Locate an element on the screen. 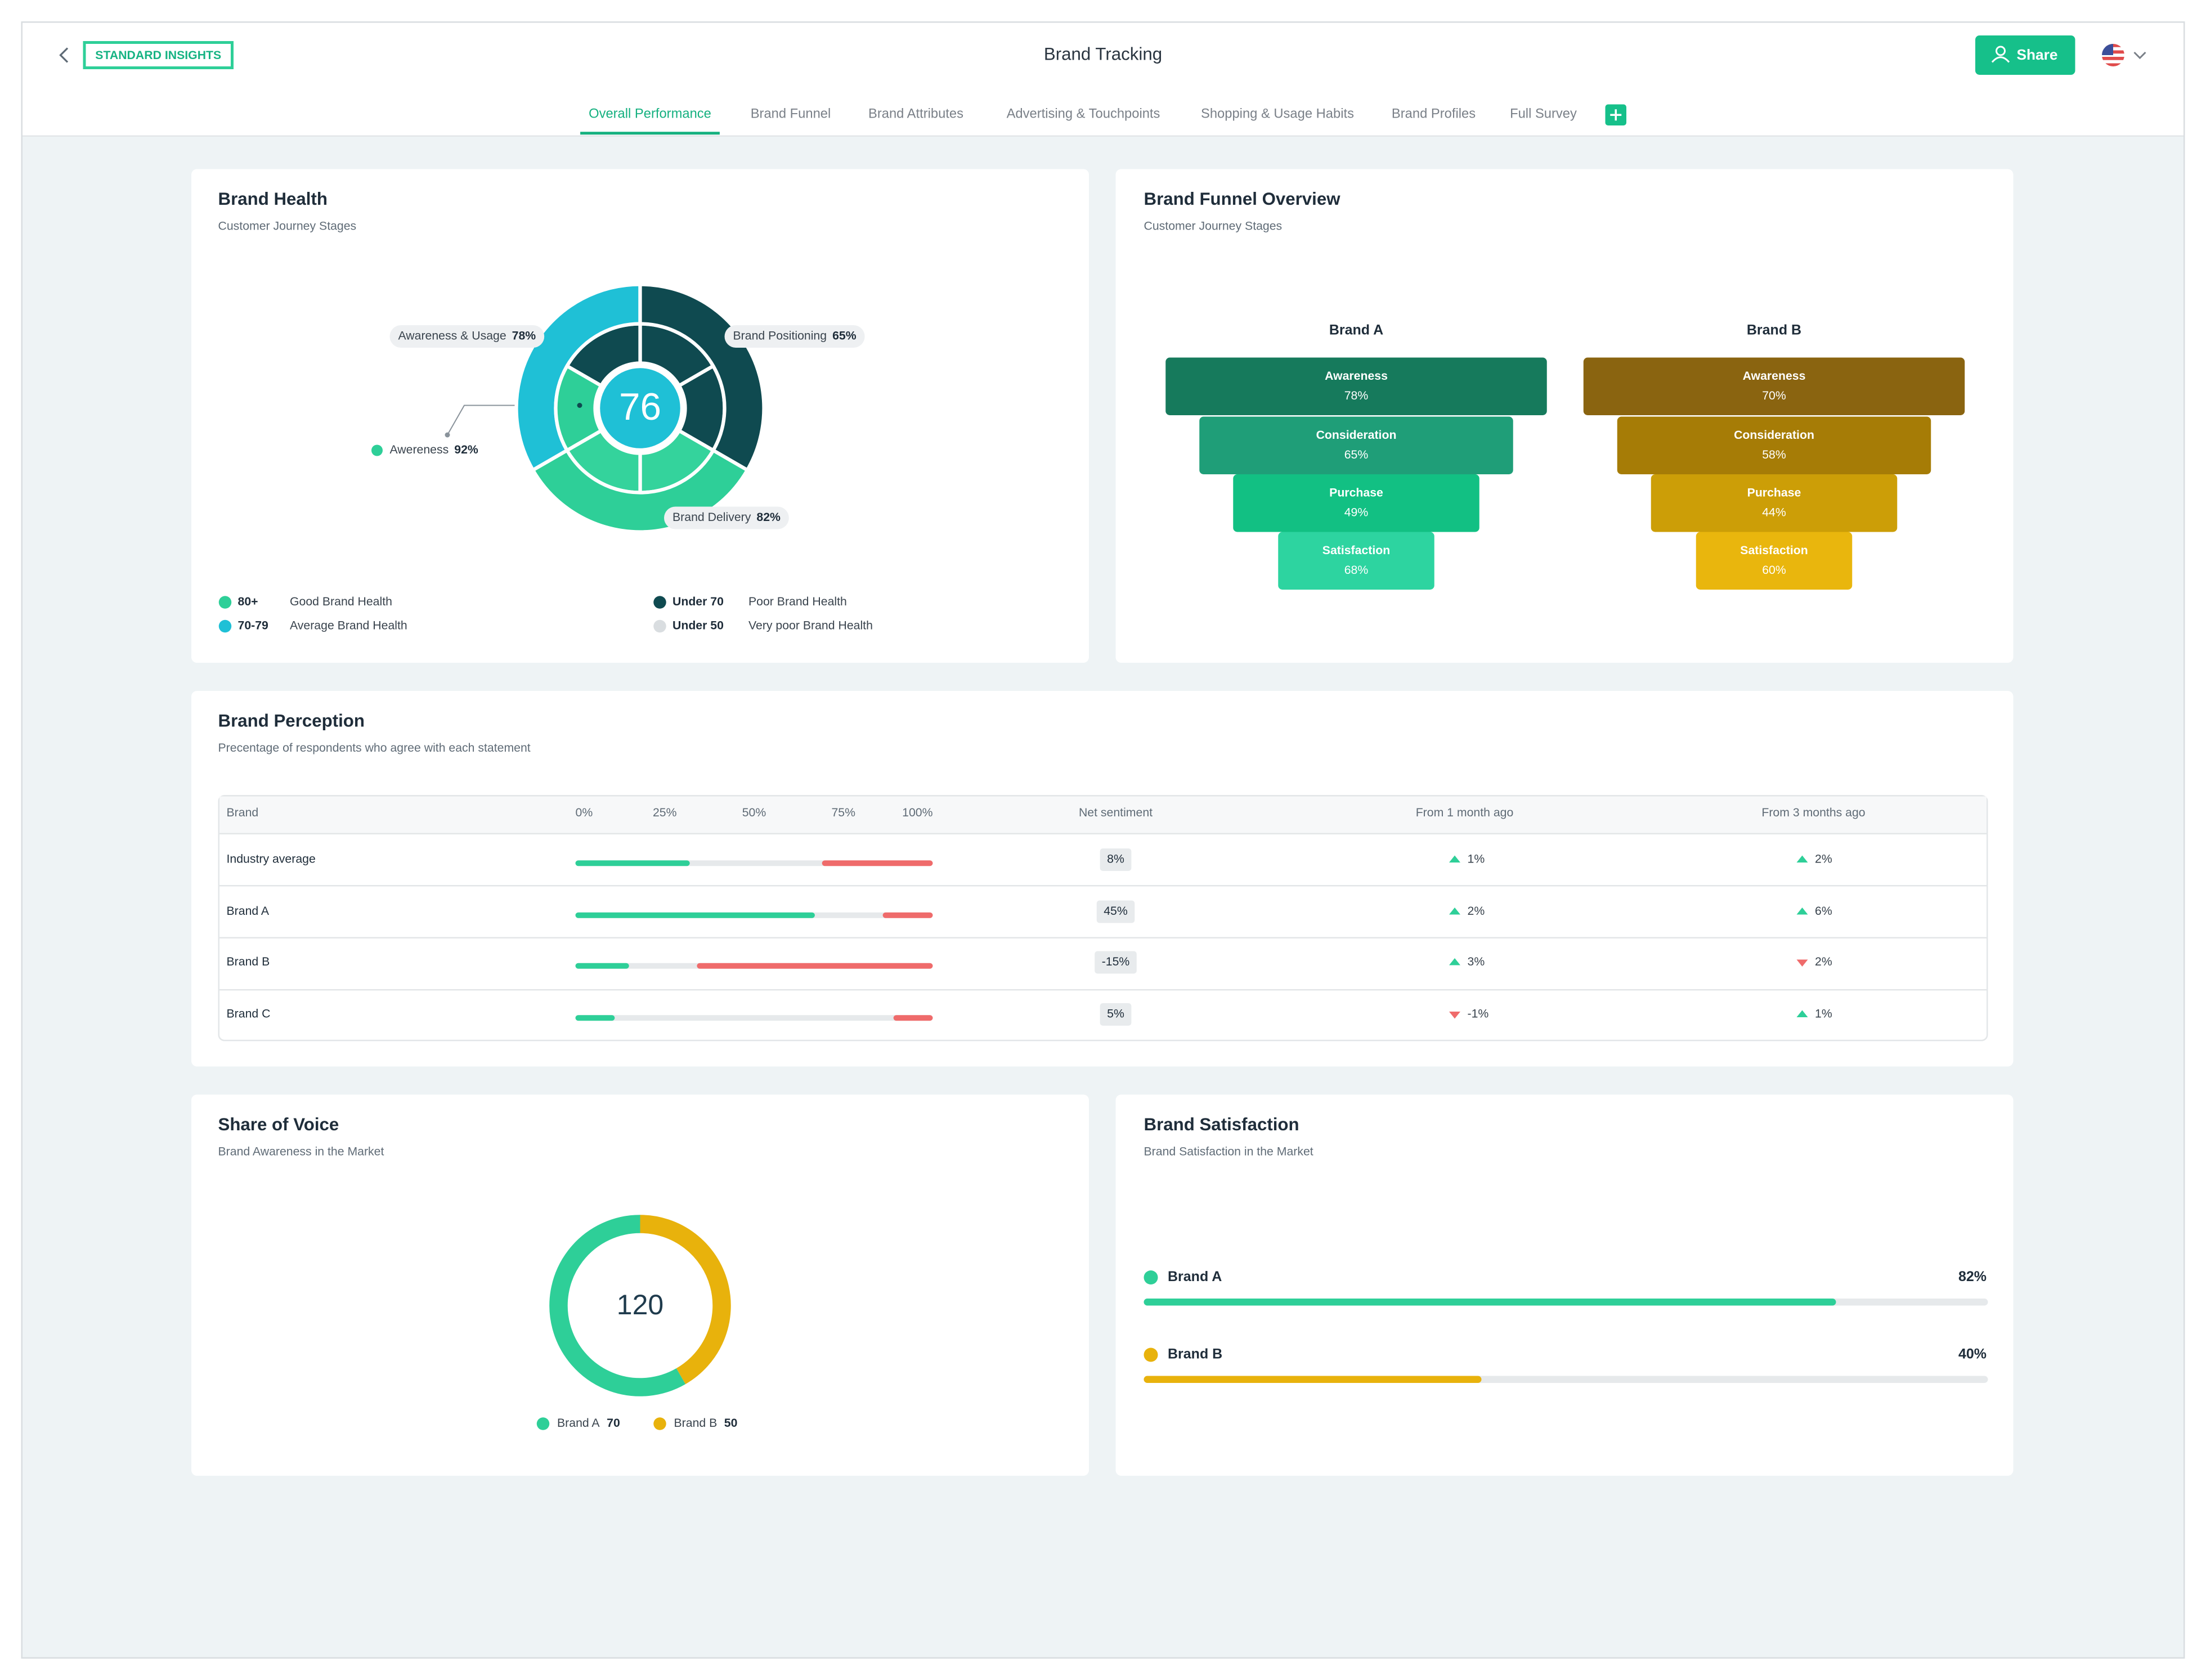 The width and height of the screenshot is (2206, 1680). card-title: Brand Satisfaction is located at coordinates (1222, 1124).